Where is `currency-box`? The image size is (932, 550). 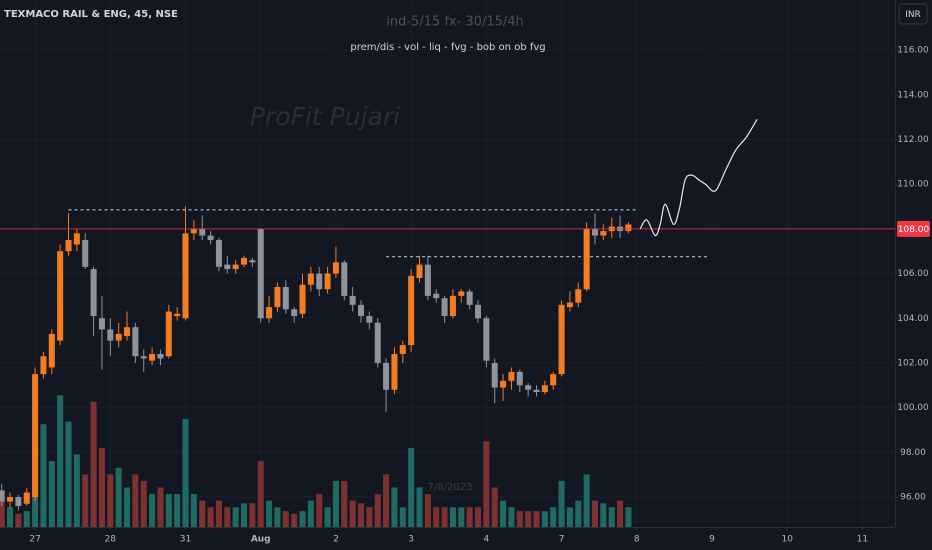 currency-box is located at coordinates (913, 14).